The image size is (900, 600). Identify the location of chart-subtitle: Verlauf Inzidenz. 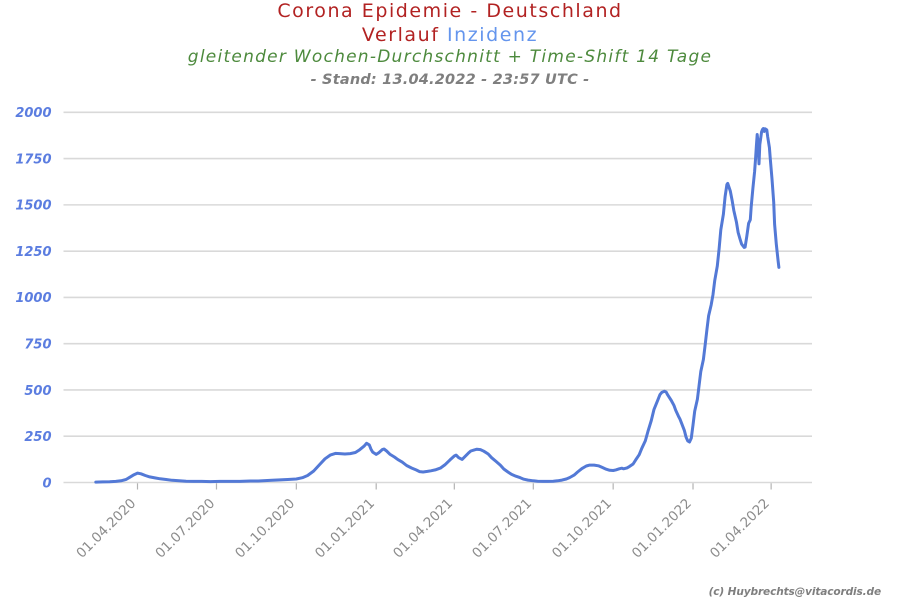
(450, 35).